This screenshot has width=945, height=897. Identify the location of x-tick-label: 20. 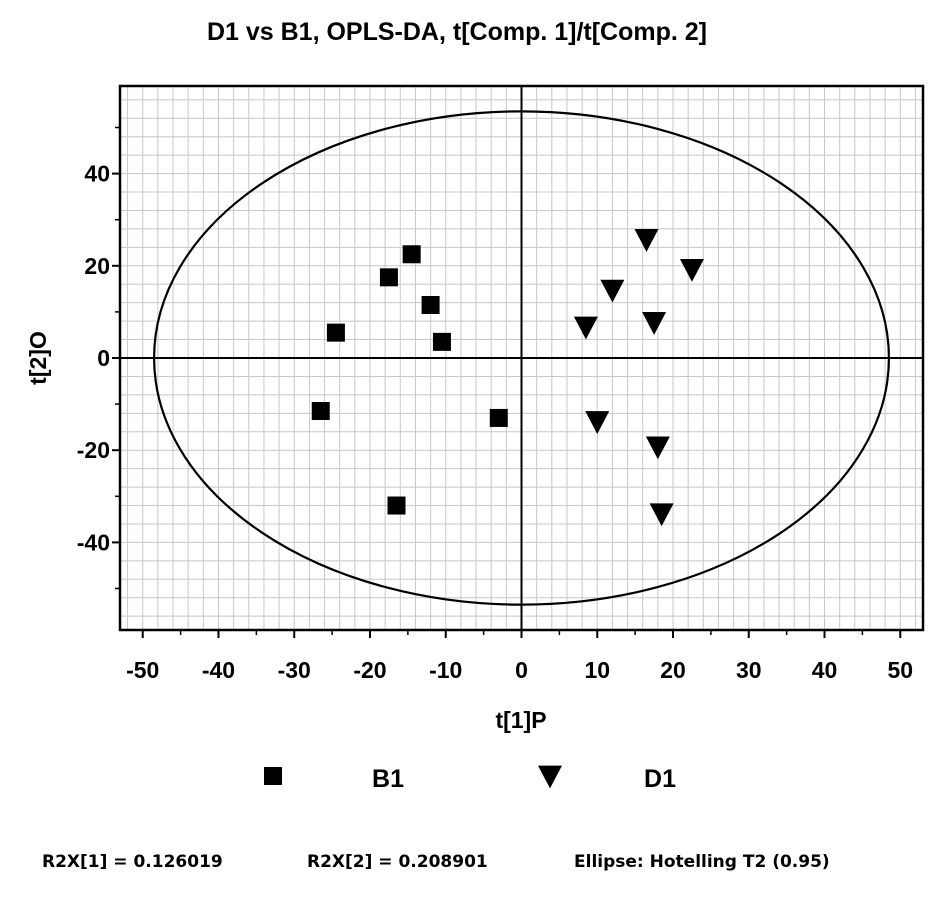
(673, 670).